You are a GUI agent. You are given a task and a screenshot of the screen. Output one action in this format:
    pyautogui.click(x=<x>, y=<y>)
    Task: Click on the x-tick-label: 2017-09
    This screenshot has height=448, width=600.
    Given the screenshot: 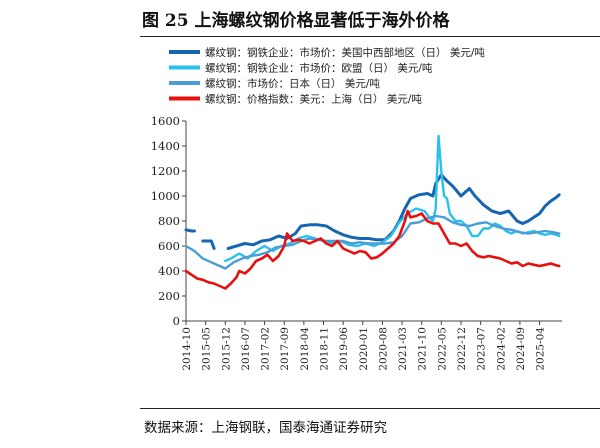 What is the action you would take?
    pyautogui.click(x=285, y=349)
    